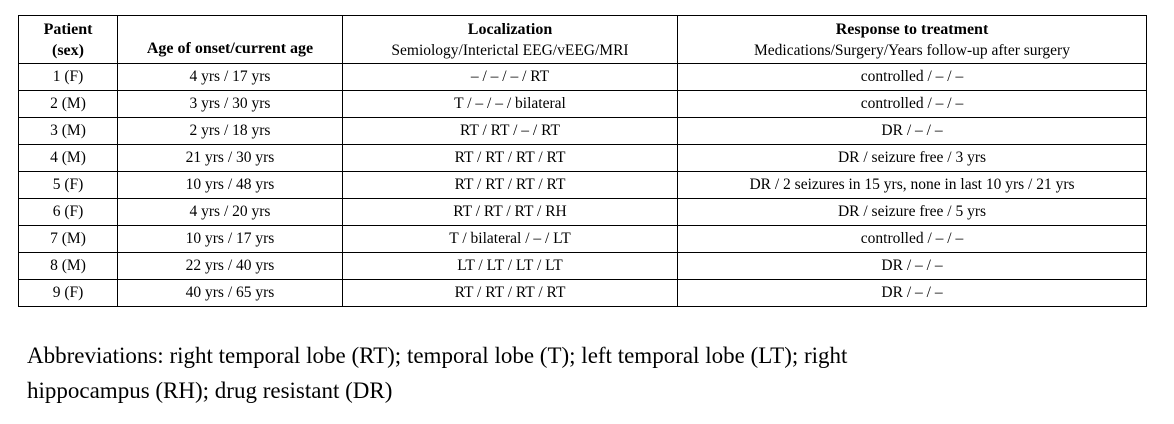 The image size is (1174, 424). I want to click on cell-patient: 1 (F), so click(68, 77).